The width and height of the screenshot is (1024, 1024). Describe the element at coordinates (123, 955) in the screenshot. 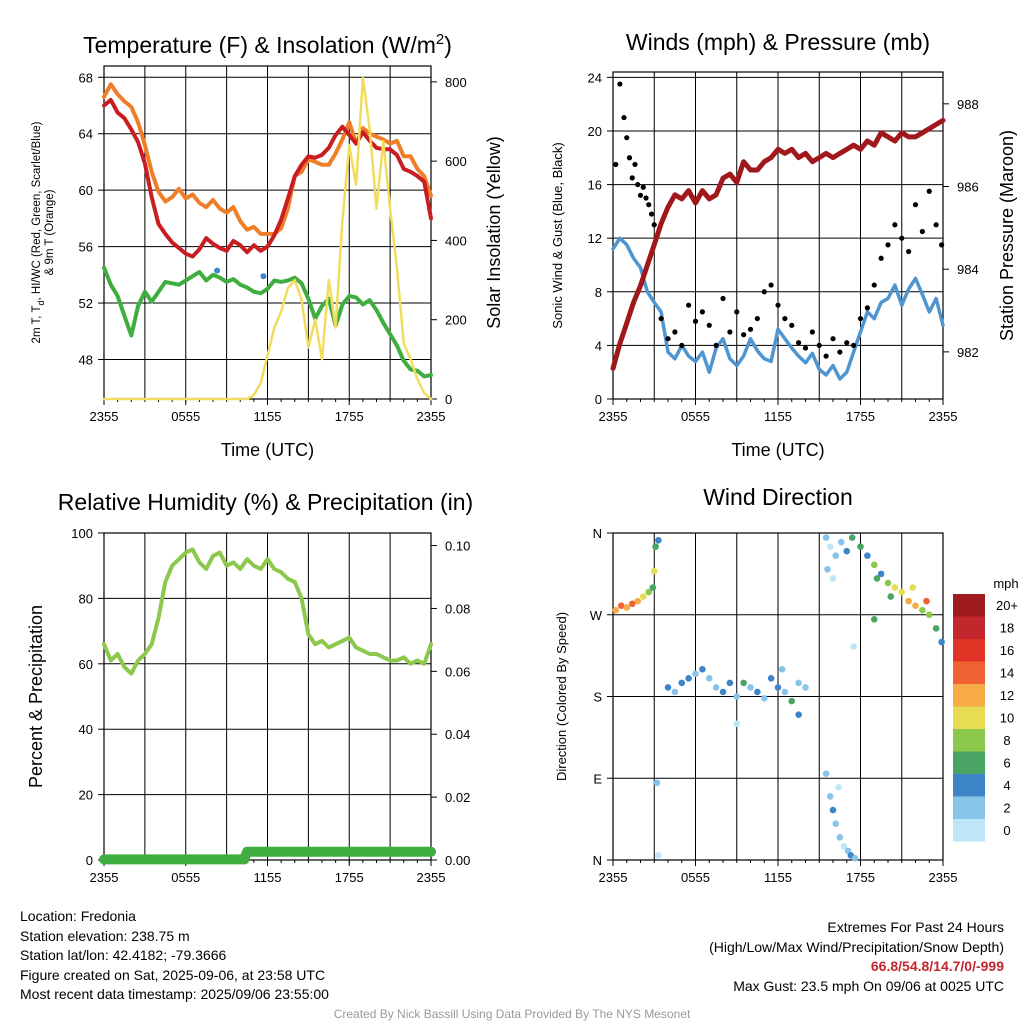

I see `station-latlon: Station lat/lon: 42.4182; -79.3666` at that location.